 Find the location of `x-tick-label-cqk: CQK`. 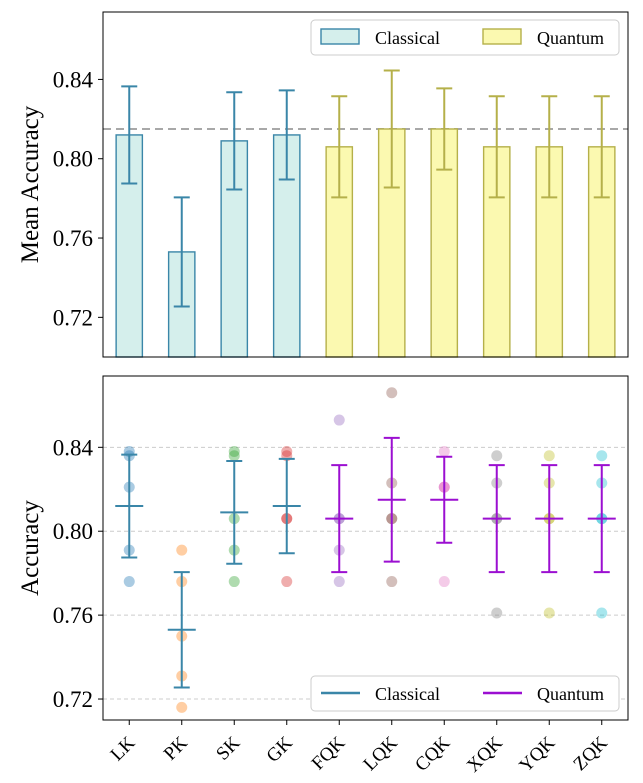

x-tick-label-cqk: CQK is located at coordinates (432, 753).